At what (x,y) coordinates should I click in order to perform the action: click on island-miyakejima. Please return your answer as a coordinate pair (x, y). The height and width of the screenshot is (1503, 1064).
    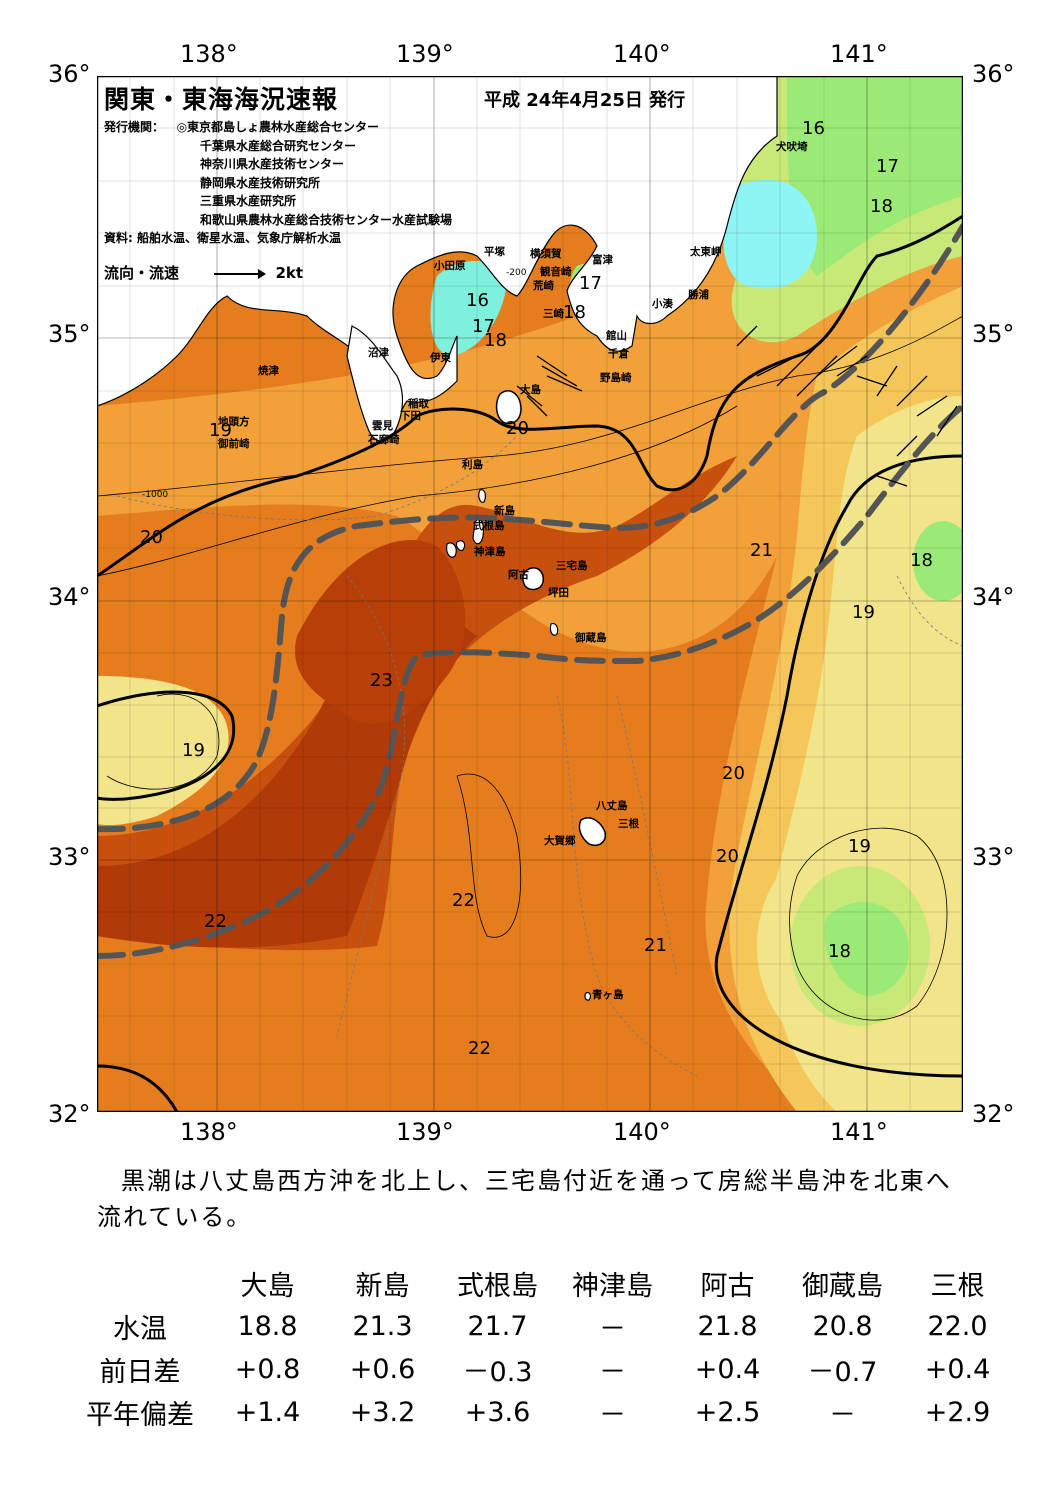
    Looking at the image, I should click on (533, 579).